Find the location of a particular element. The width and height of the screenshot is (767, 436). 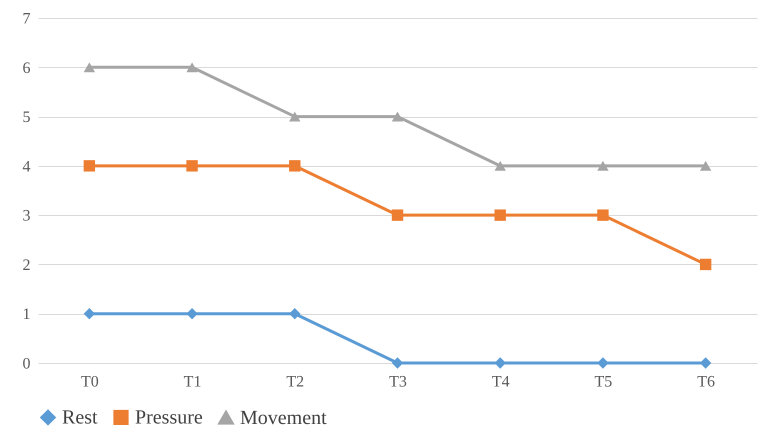

y-tick-label: 6 is located at coordinates (26, 68).